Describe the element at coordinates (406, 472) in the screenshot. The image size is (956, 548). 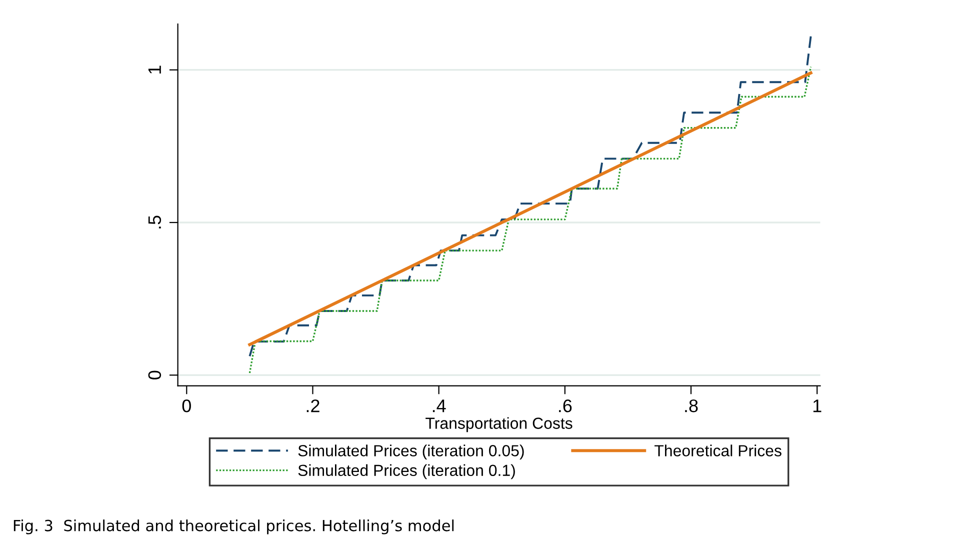
I see `legend-label: Simulated Prices (iteration 0.1)` at that location.